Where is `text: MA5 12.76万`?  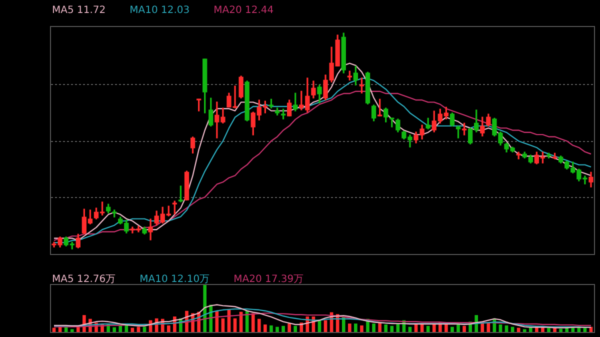 text: MA5 12.76万 is located at coordinates (84, 279).